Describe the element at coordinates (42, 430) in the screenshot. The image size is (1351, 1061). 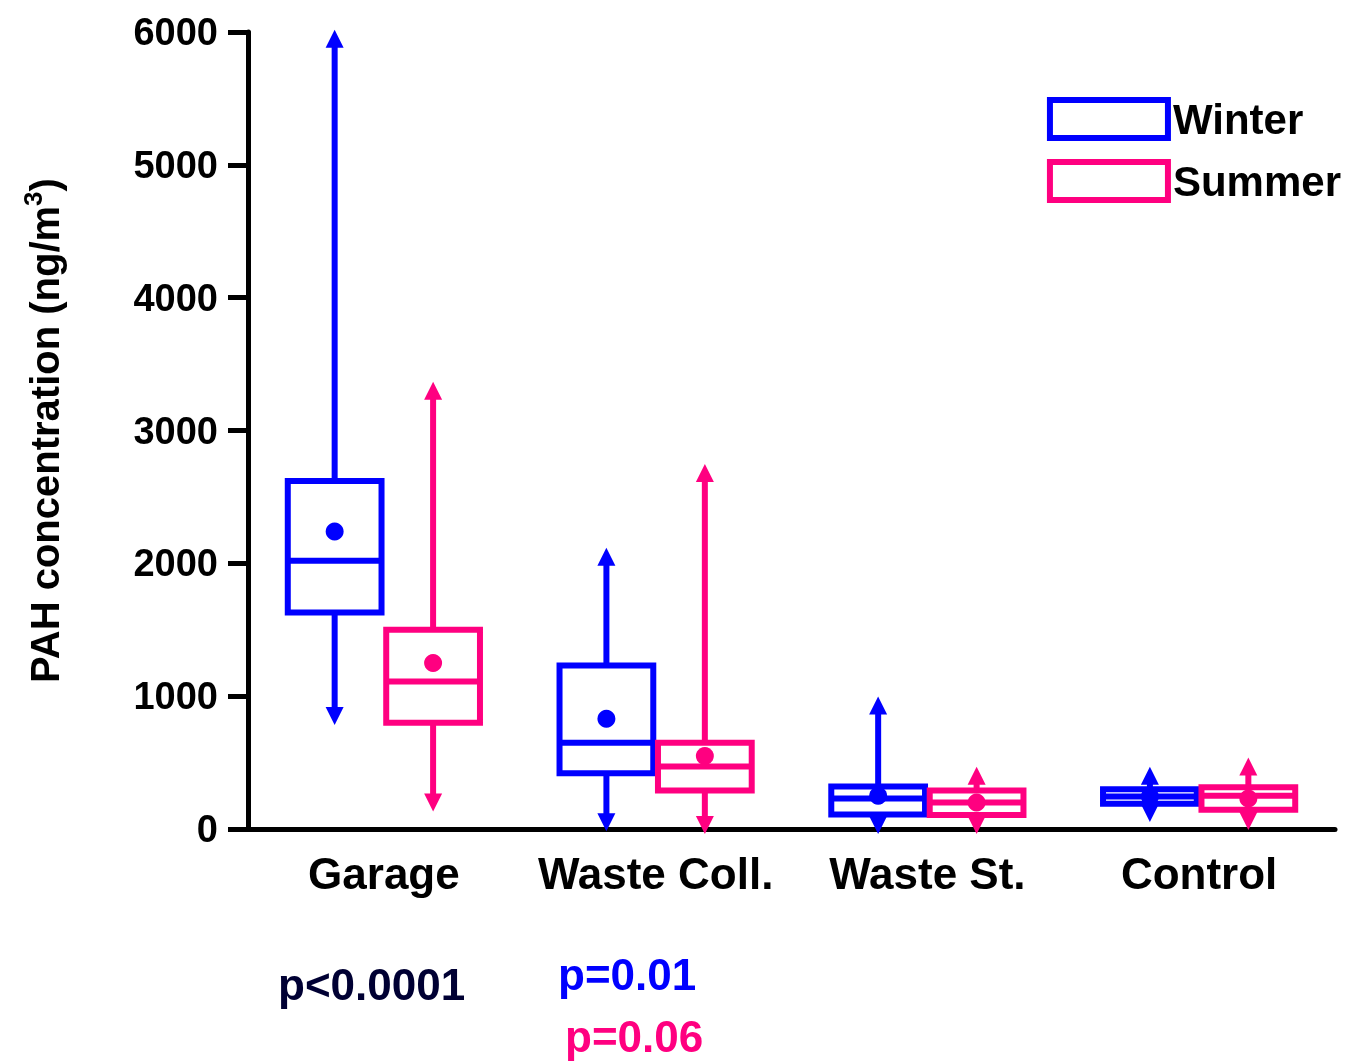
I see `y-axis-title: PAH concentration (ng/m3)` at that location.